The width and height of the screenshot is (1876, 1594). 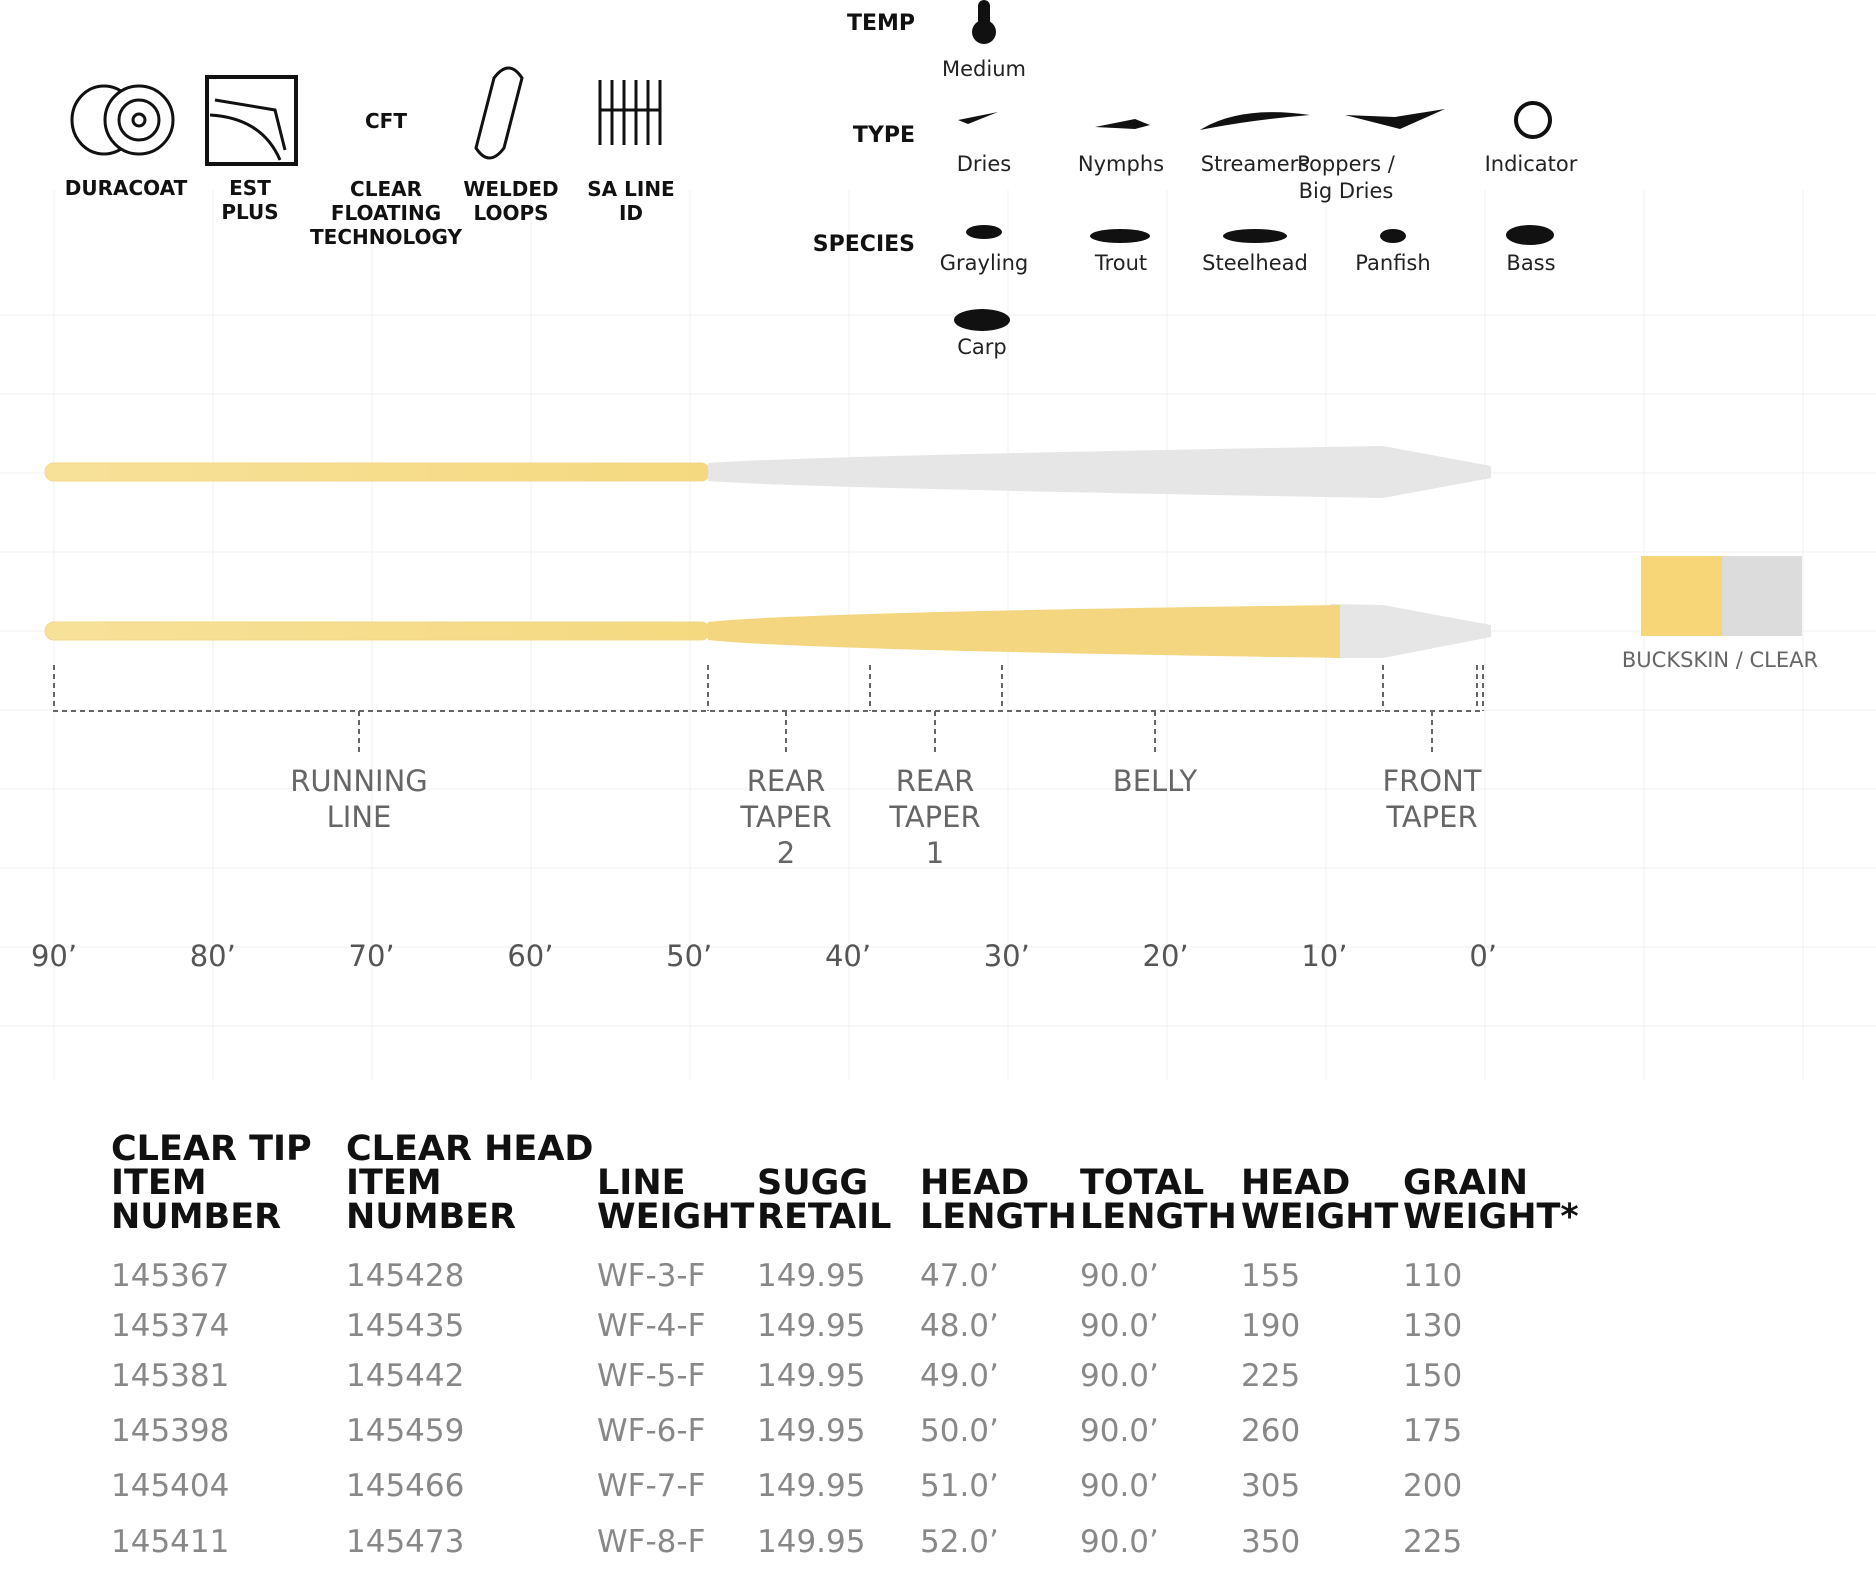 I want to click on table-cell: 51.0’, so click(x=959, y=1486).